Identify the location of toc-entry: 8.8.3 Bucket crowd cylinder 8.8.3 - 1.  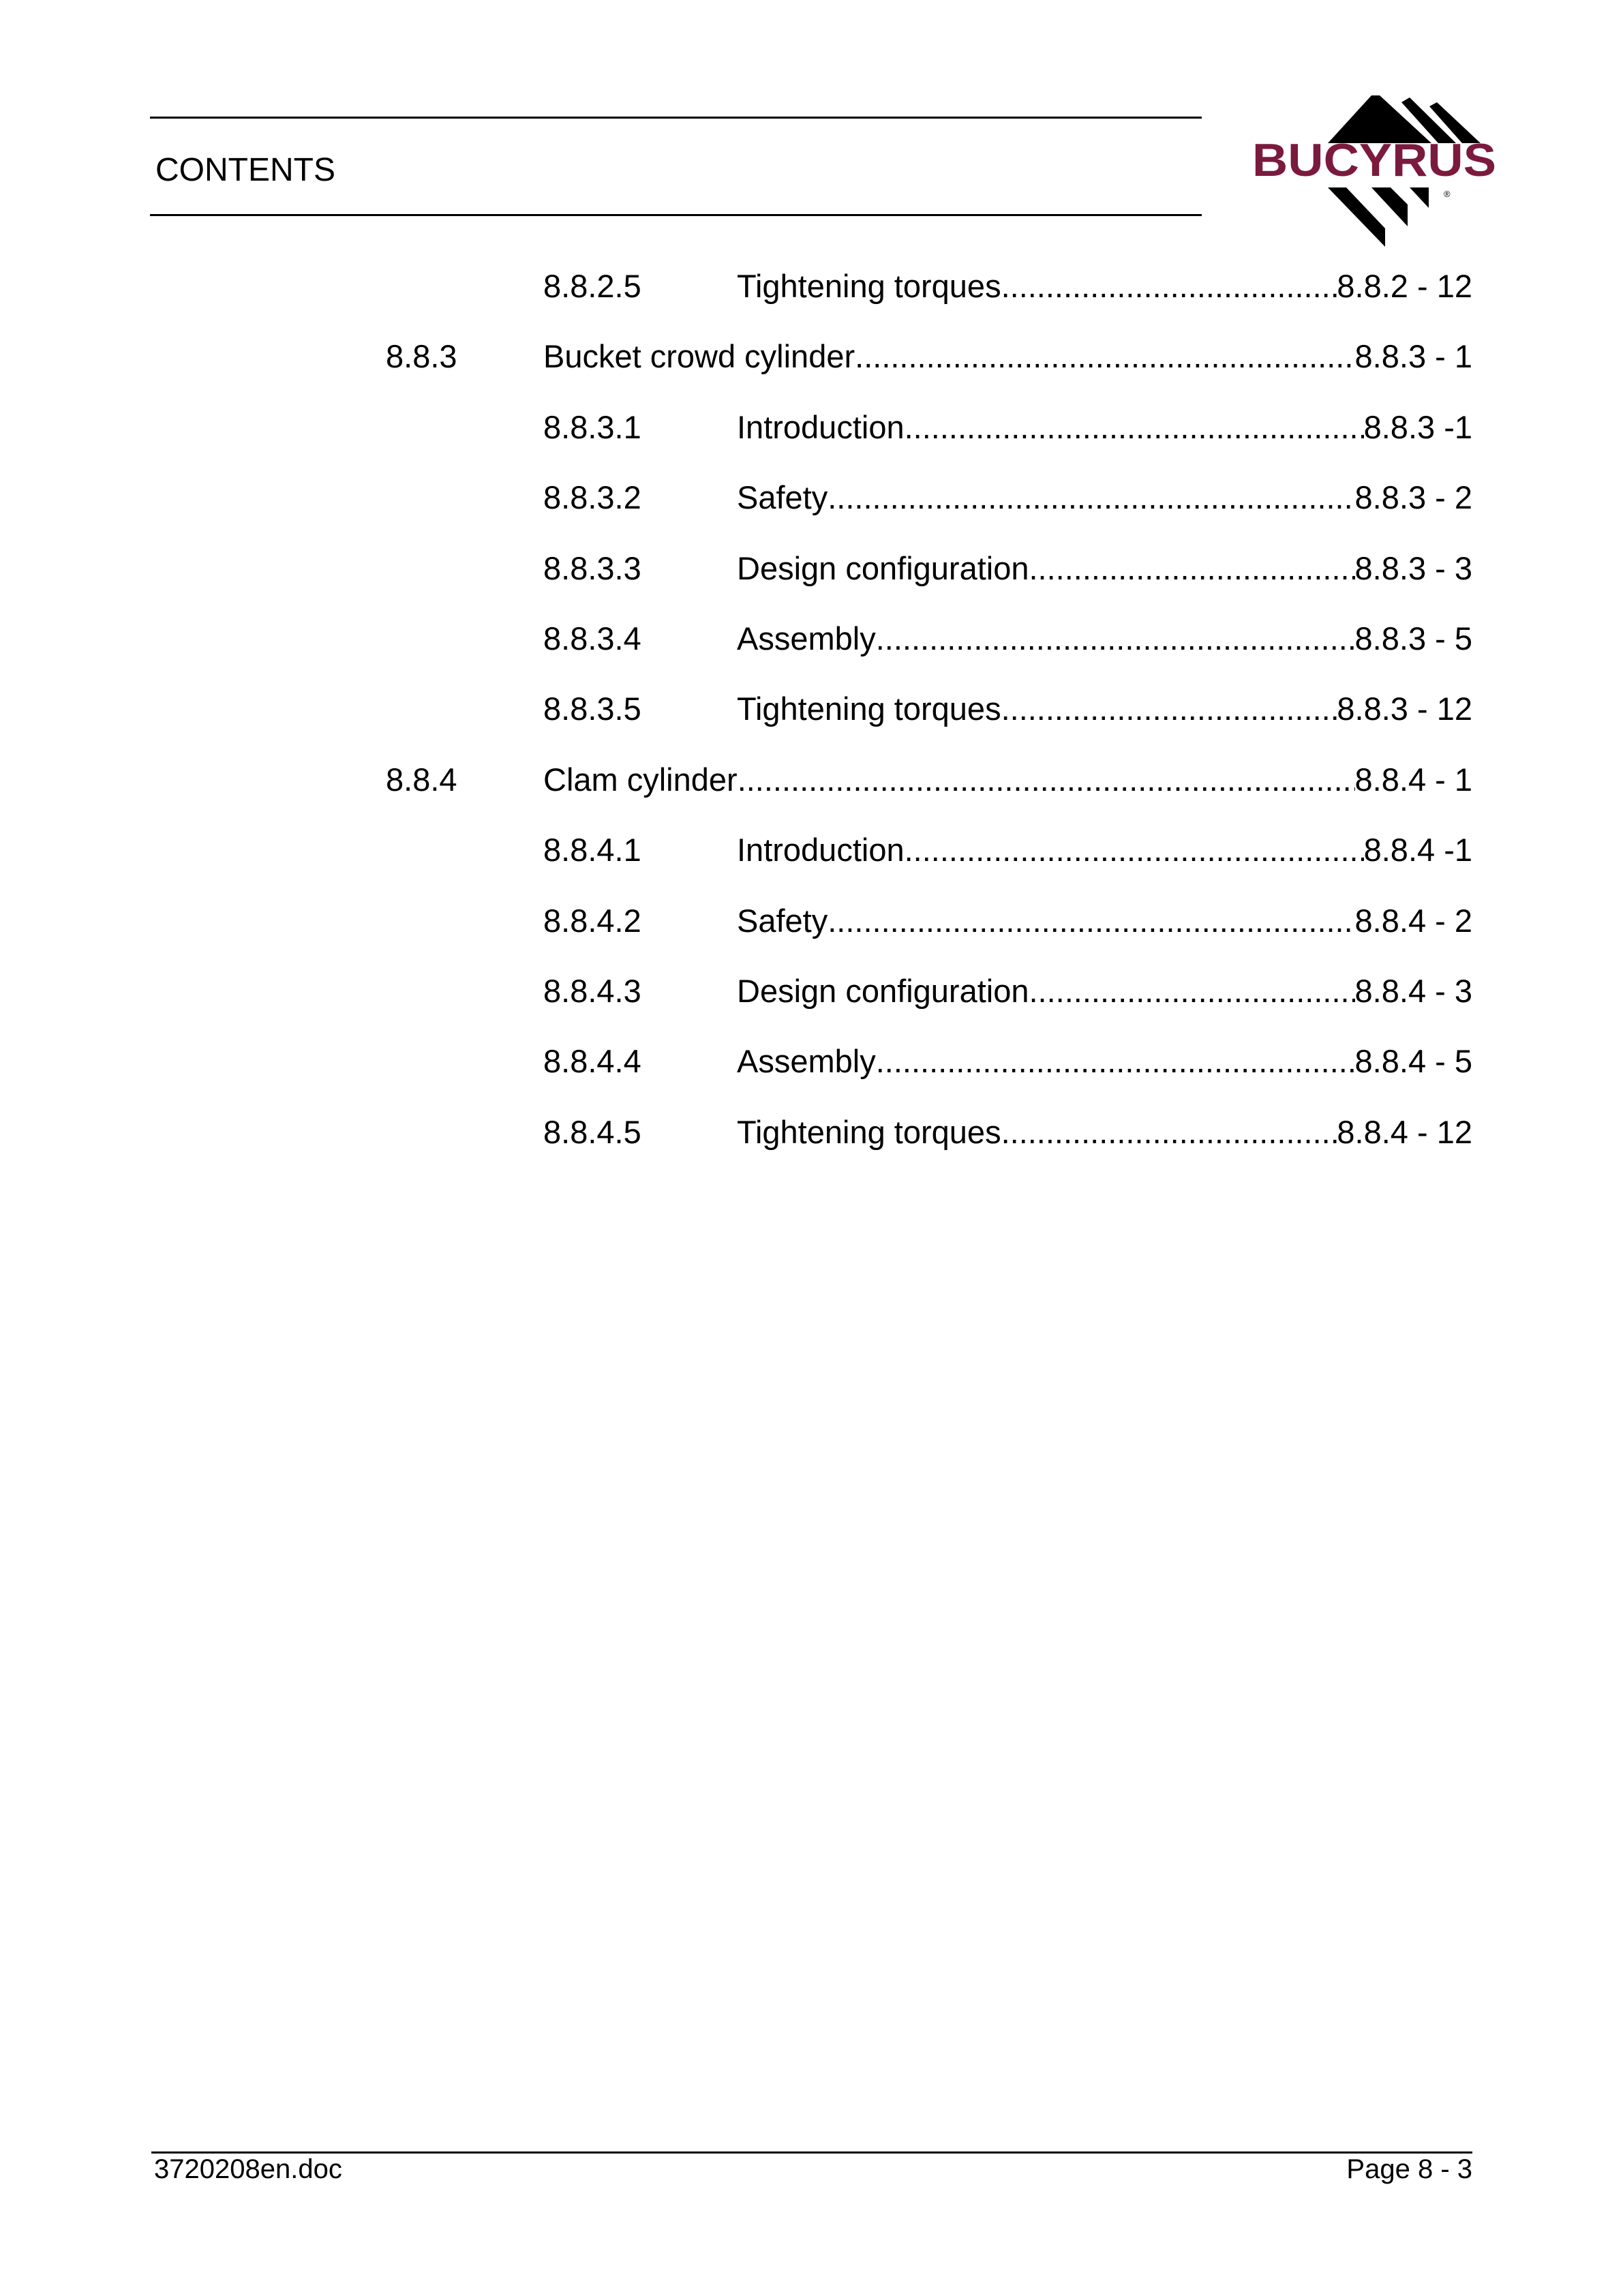
(736, 356).